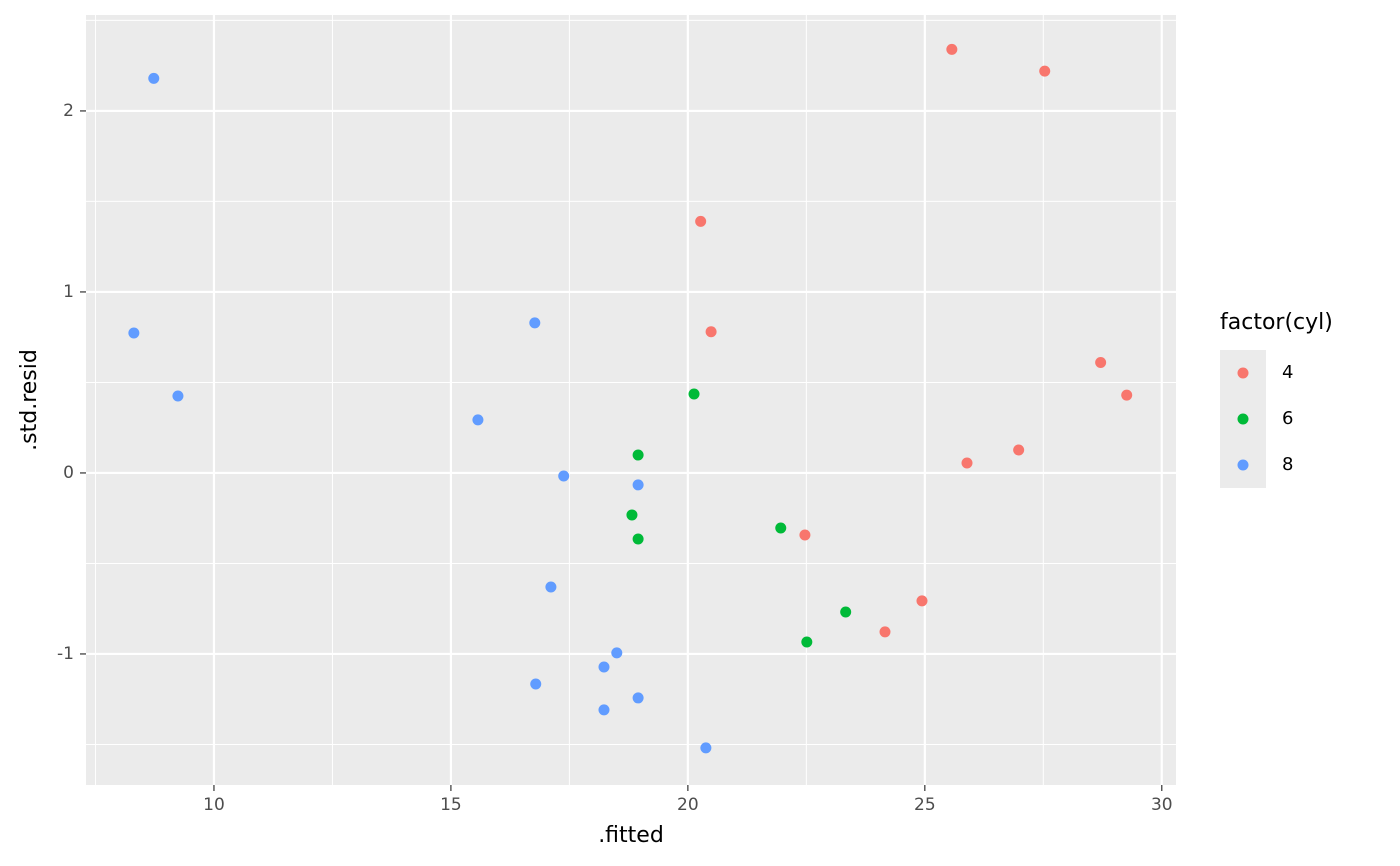  What do you see at coordinates (451, 805) in the screenshot?
I see `x-tick-label: 15` at bounding box center [451, 805].